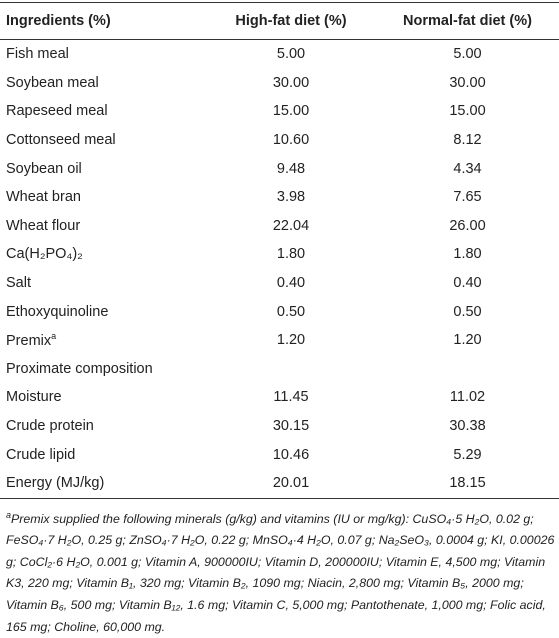 The width and height of the screenshot is (559, 638). I want to click on header-cell: High-fat diet (%), so click(291, 21).